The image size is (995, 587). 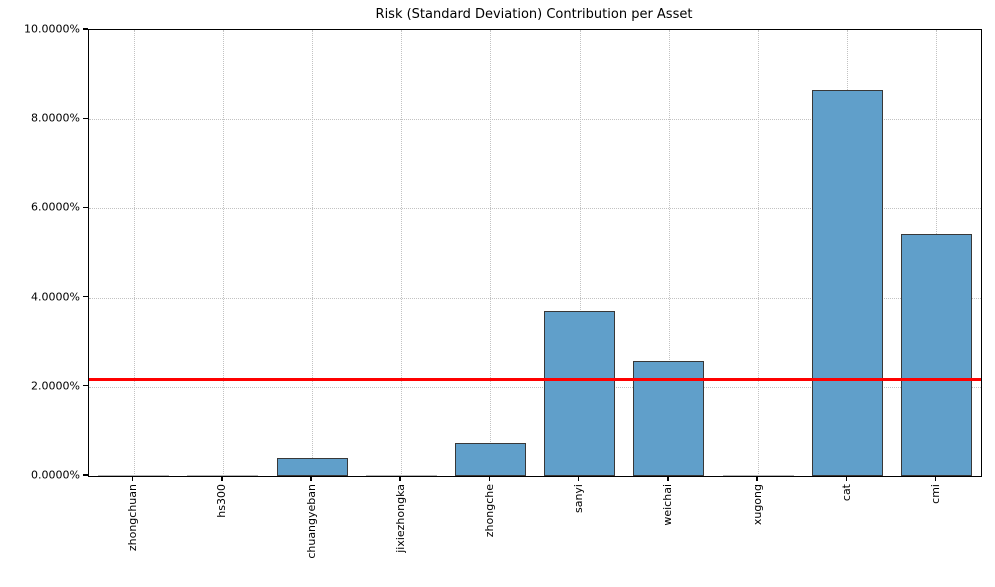 I want to click on x-tick-label-text: chuangyeban, so click(x=311, y=521).